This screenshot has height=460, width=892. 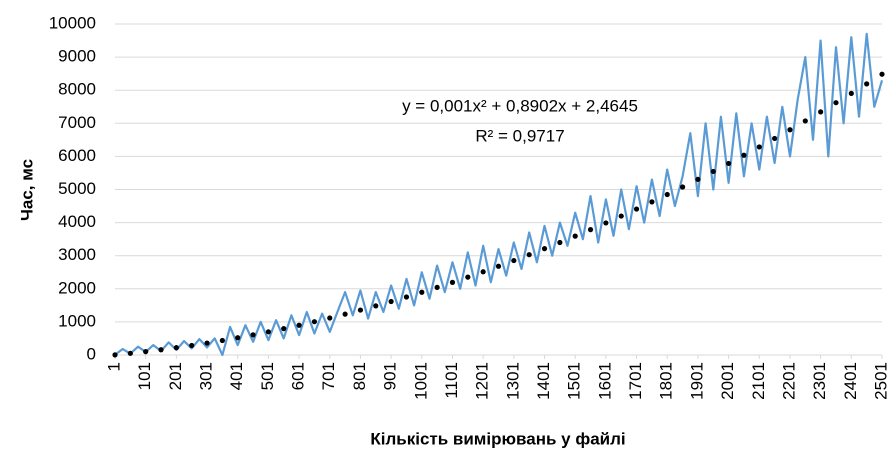 I want to click on y-axis-label: Час, мс, so click(x=26, y=190).